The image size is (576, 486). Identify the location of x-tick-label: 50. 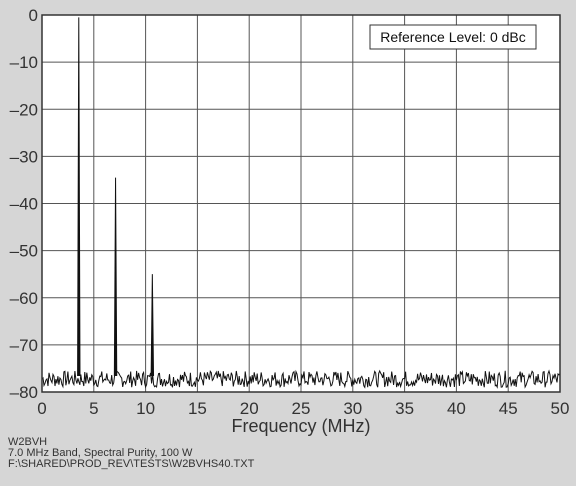
(560, 408).